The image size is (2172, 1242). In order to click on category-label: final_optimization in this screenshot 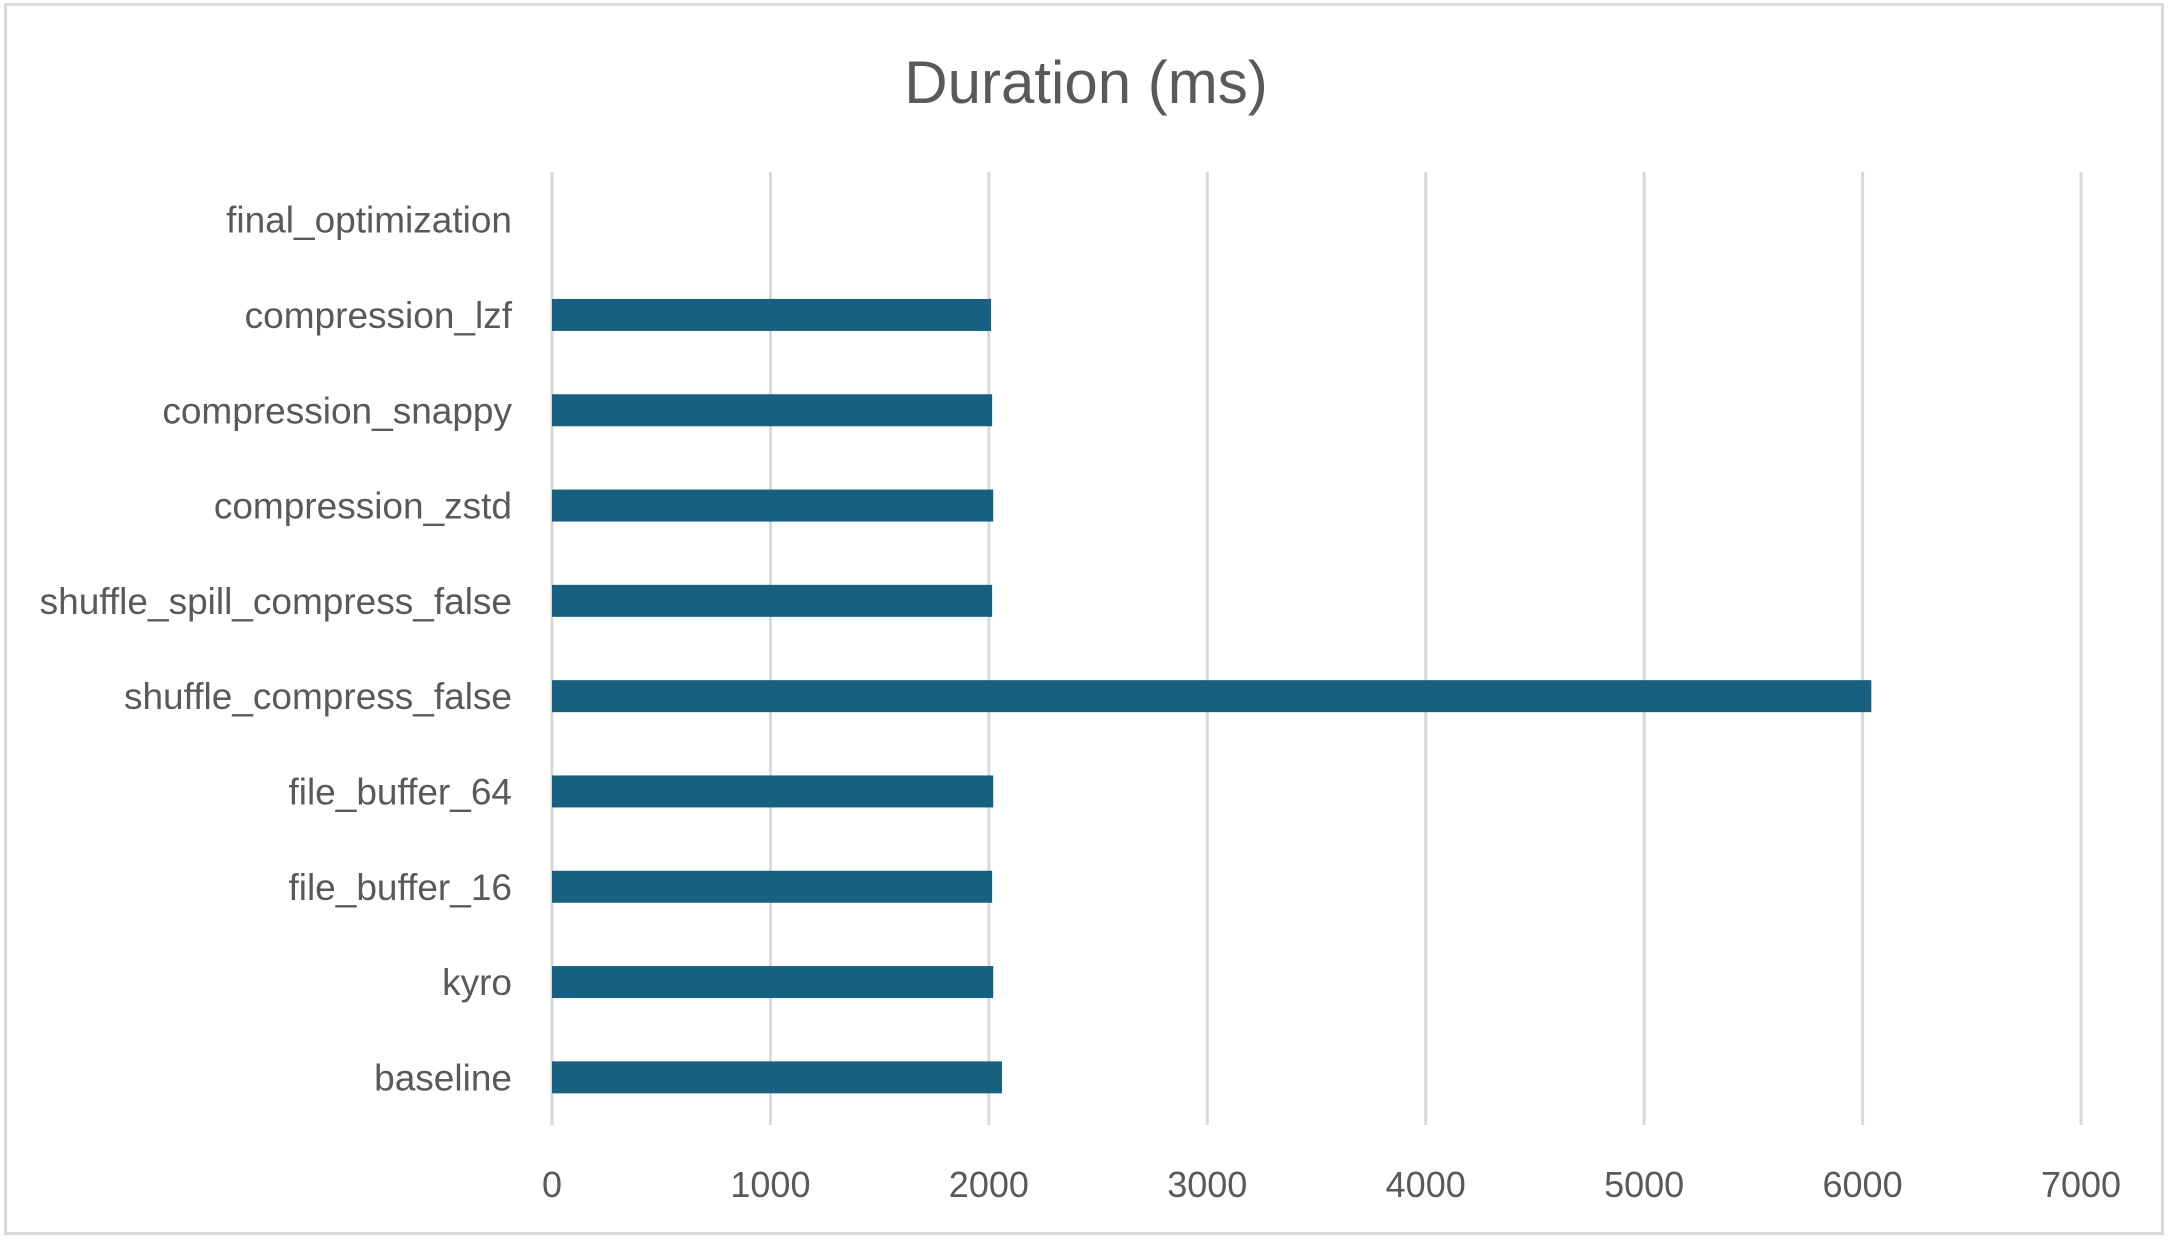, I will do `click(369, 220)`.